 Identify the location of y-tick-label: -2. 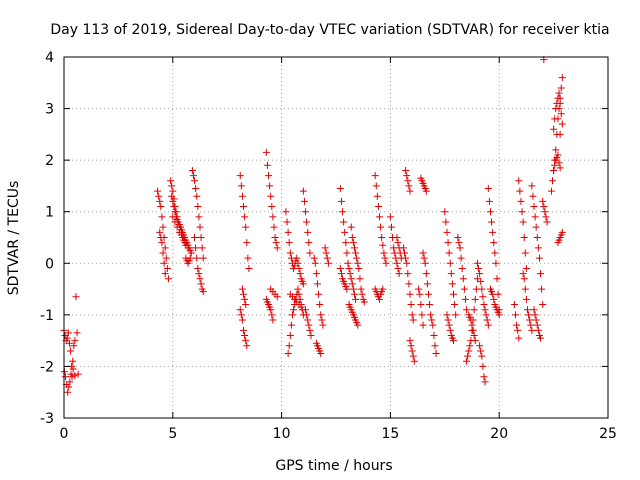
(47, 367).